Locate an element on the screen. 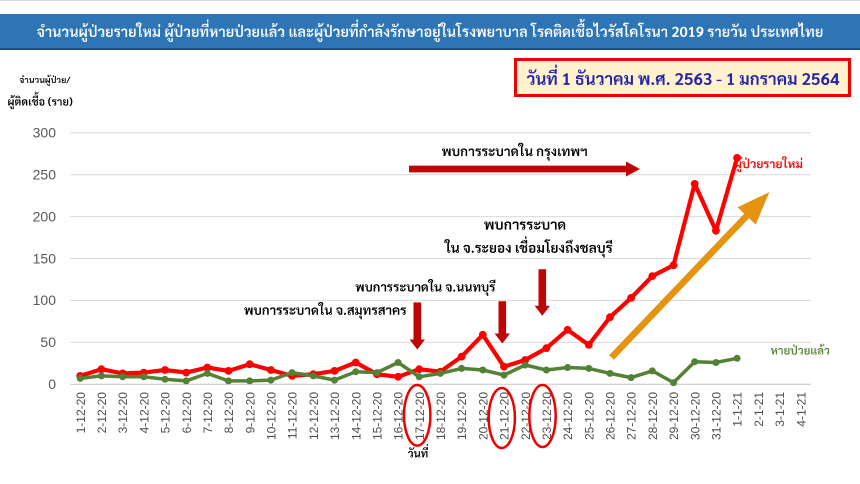 The width and height of the screenshot is (860, 484). svg-text: 4-12-20 is located at coordinates (144, 413).